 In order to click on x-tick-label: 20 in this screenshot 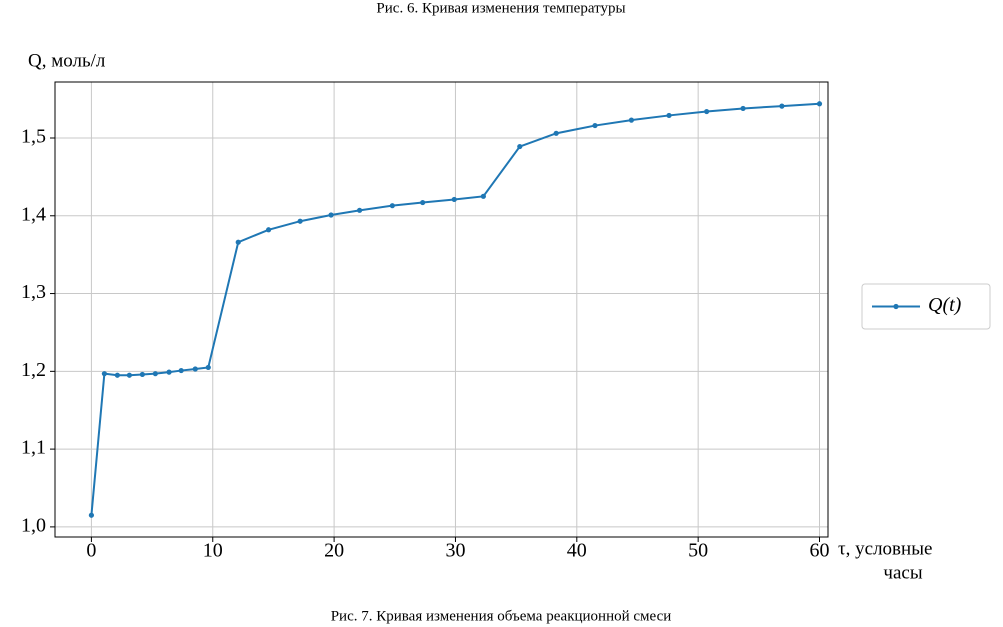, I will do `click(334, 551)`.